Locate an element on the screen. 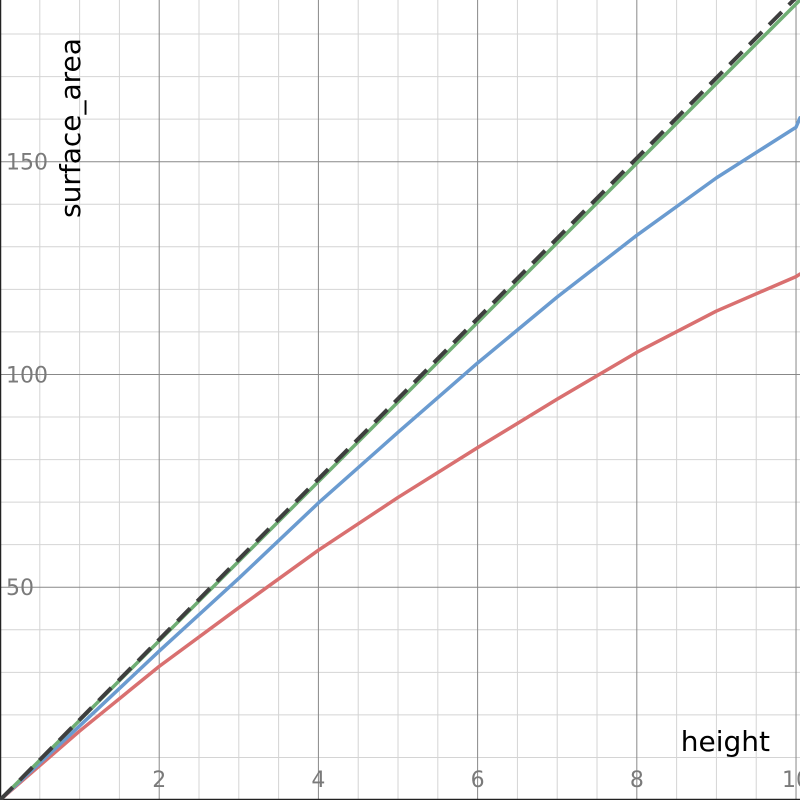  x-tick-label: 2 is located at coordinates (159, 780).